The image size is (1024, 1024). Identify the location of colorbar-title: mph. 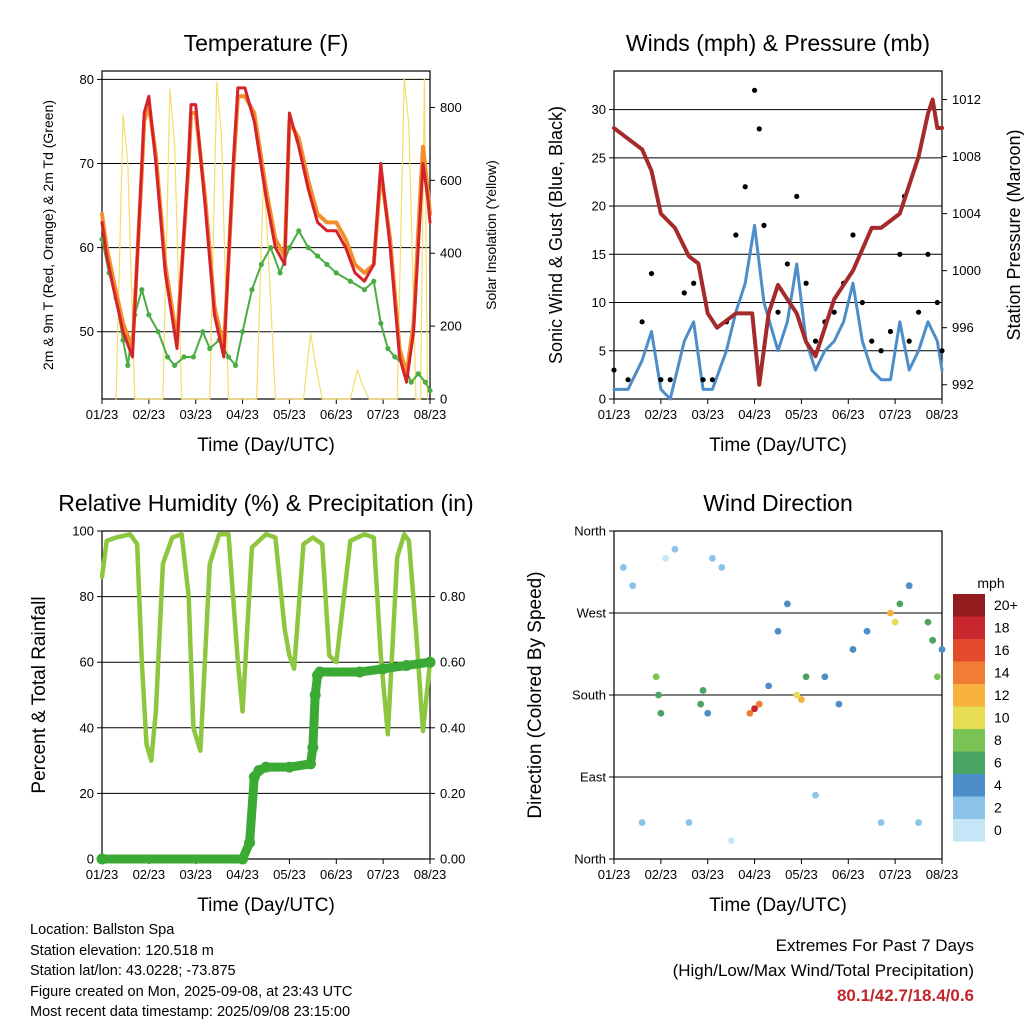
(990, 583).